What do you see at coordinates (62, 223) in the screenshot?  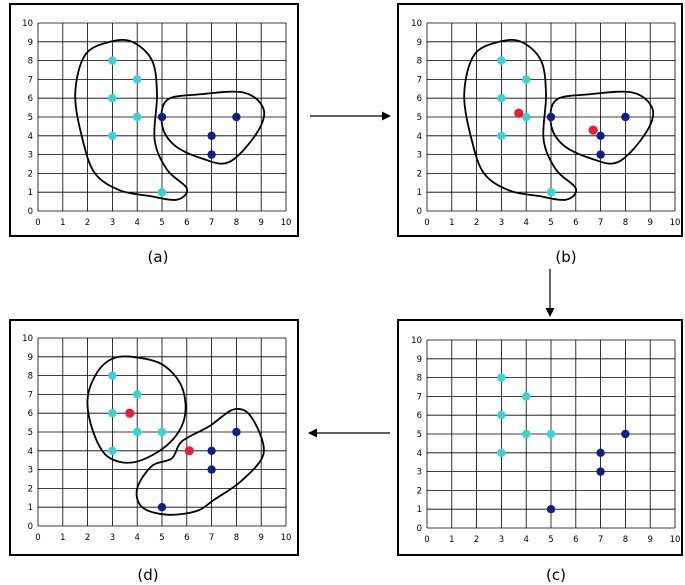 I see `x-tick-label: 1` at bounding box center [62, 223].